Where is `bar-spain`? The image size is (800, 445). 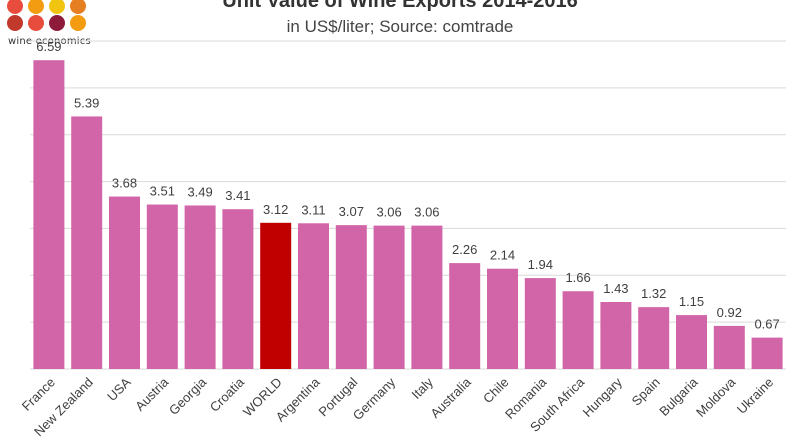
bar-spain is located at coordinates (654, 338).